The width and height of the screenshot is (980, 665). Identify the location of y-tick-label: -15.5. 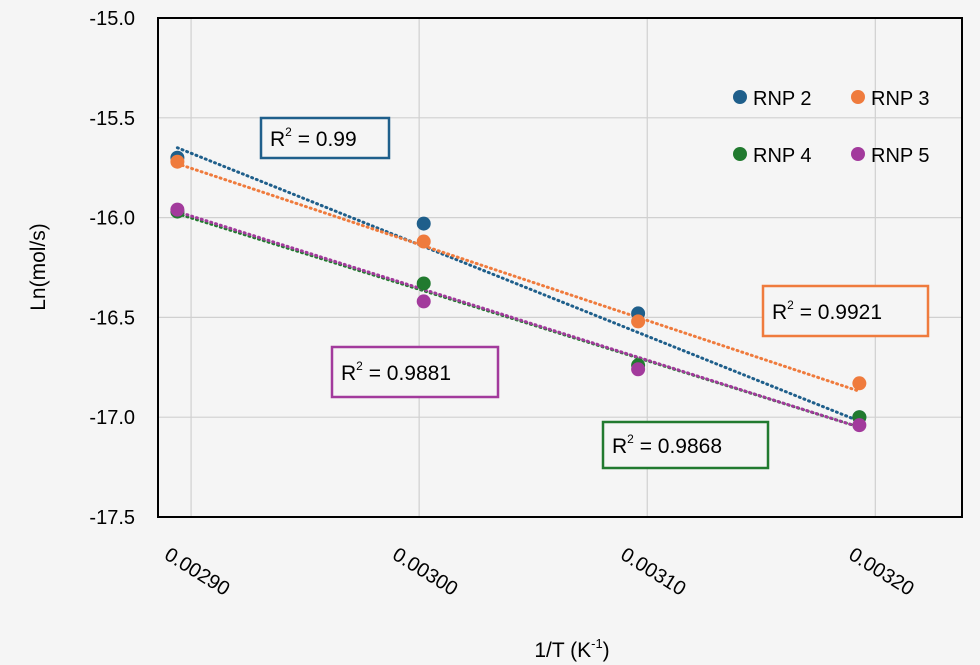
(112, 119).